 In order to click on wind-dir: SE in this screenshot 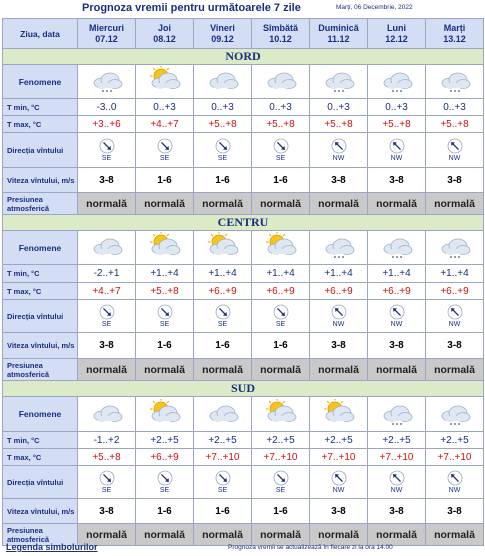, I will do `click(222, 150)`.